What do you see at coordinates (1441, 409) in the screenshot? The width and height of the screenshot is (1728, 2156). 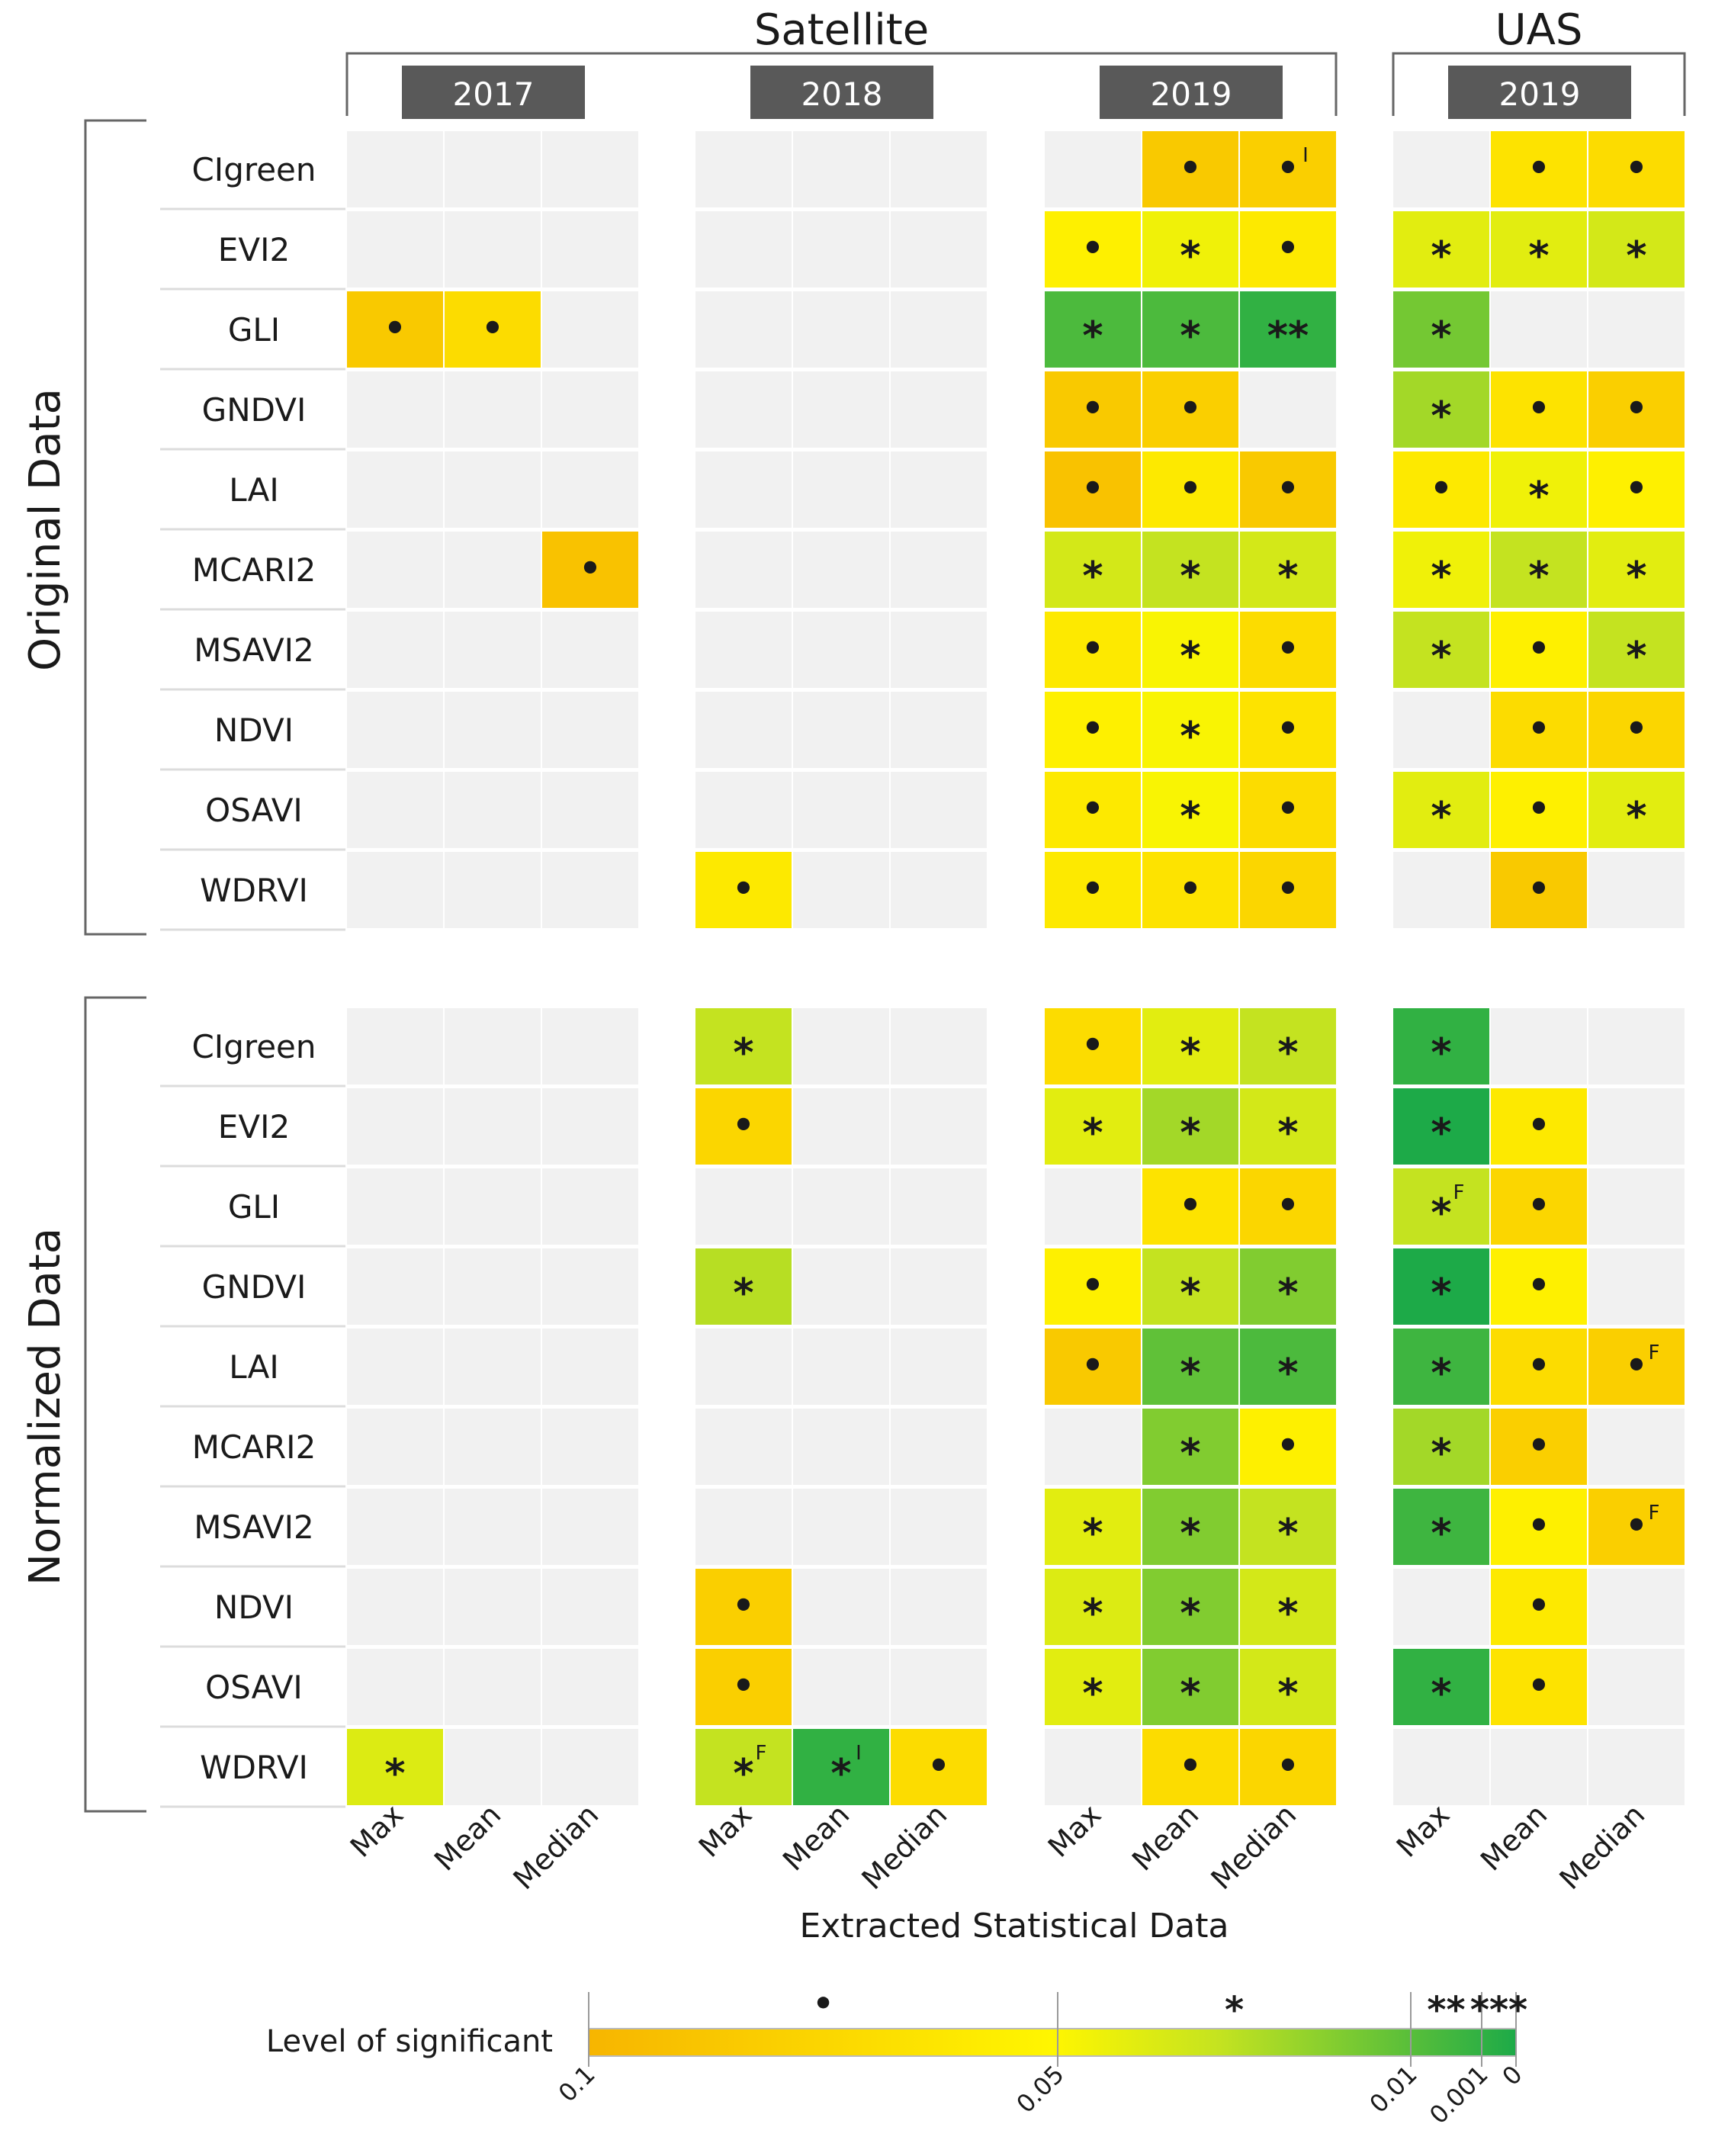 I see `cell-original-data-gndvi-g3-max` at bounding box center [1441, 409].